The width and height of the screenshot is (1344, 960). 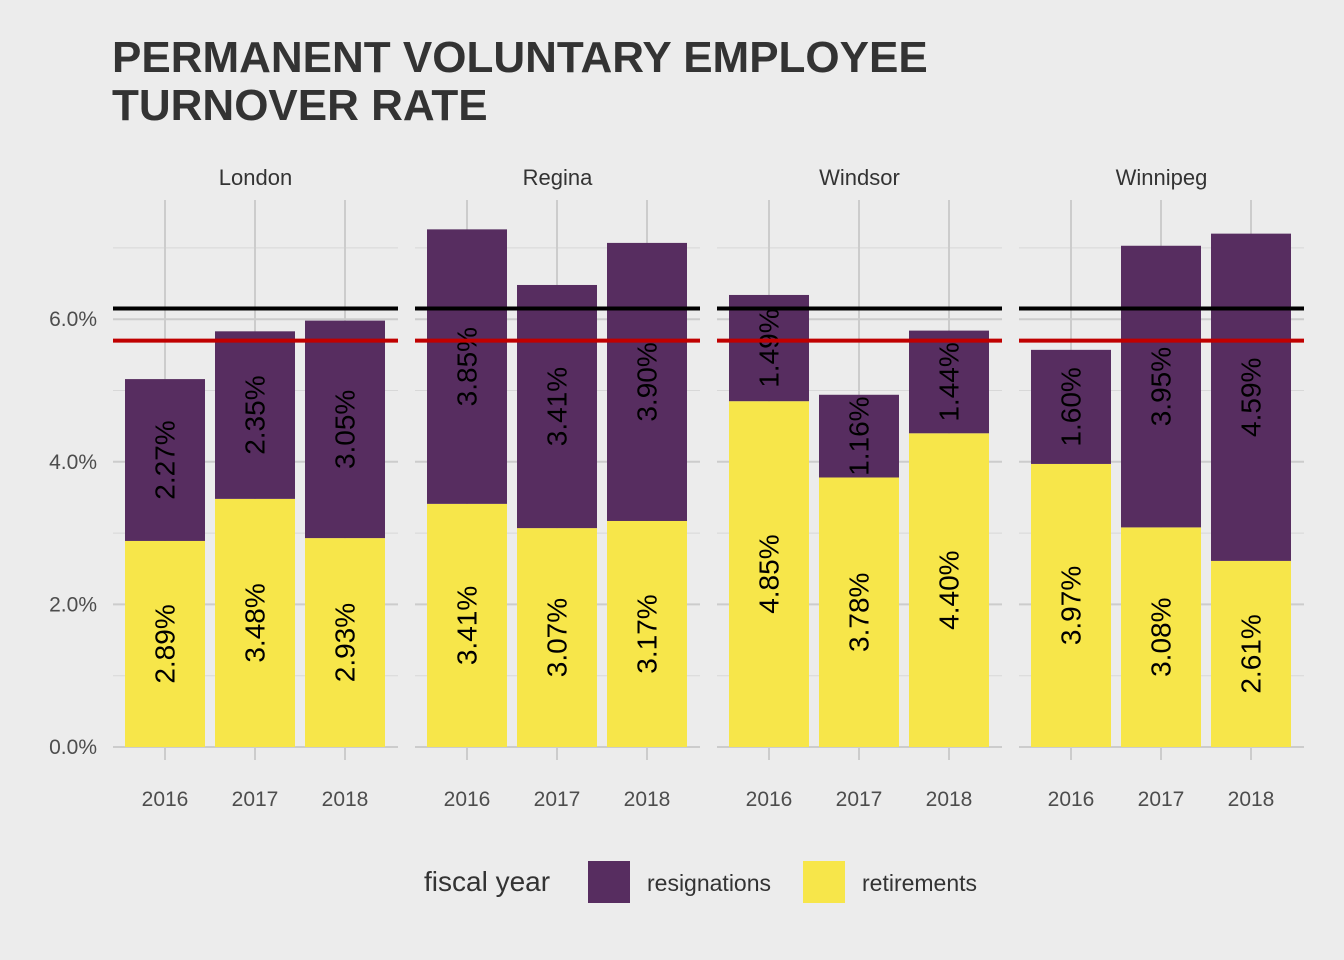 I want to click on bar-resignations-windsor-2018, so click(x=949, y=382).